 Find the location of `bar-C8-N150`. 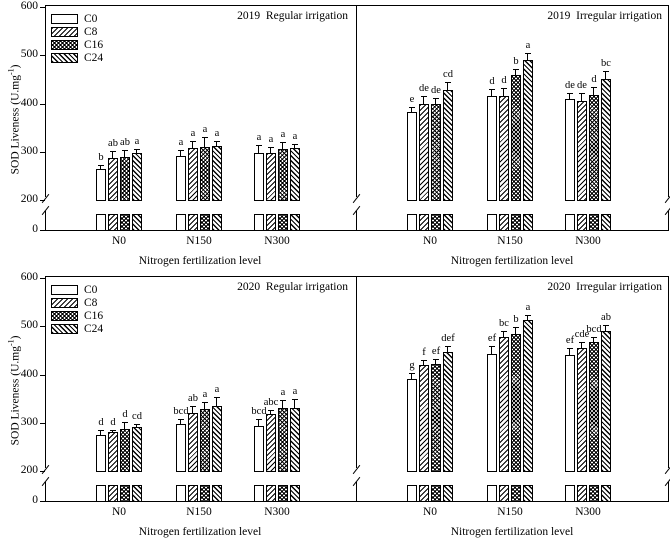

bar-C8-N150 is located at coordinates (193, 442).